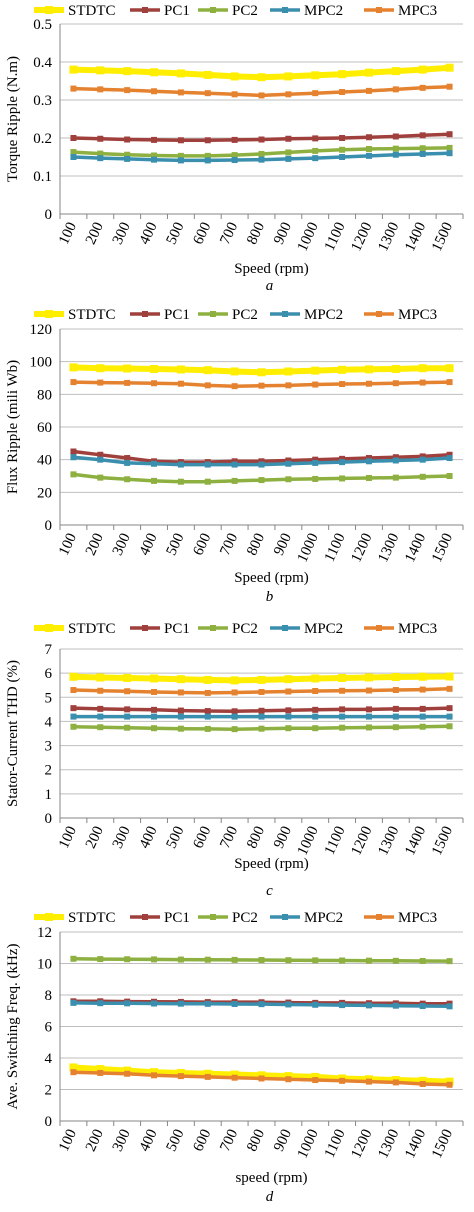 Image resolution: width=474 pixels, height=1212 pixels. I want to click on x-tick-label: 600, so click(202, 233).